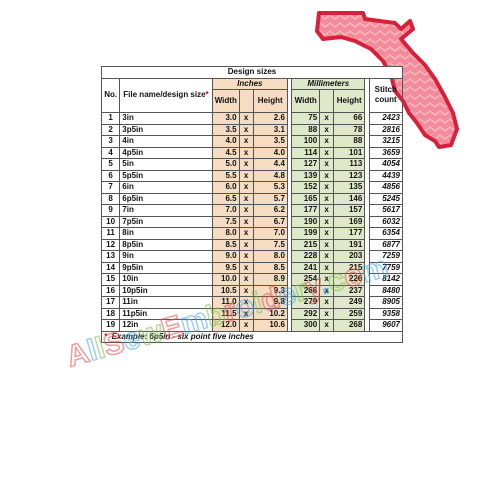 Image resolution: width=480 pixels, height=480 pixels. What do you see at coordinates (270, 129) in the screenshot?
I see `height-inches: 3.1` at bounding box center [270, 129].